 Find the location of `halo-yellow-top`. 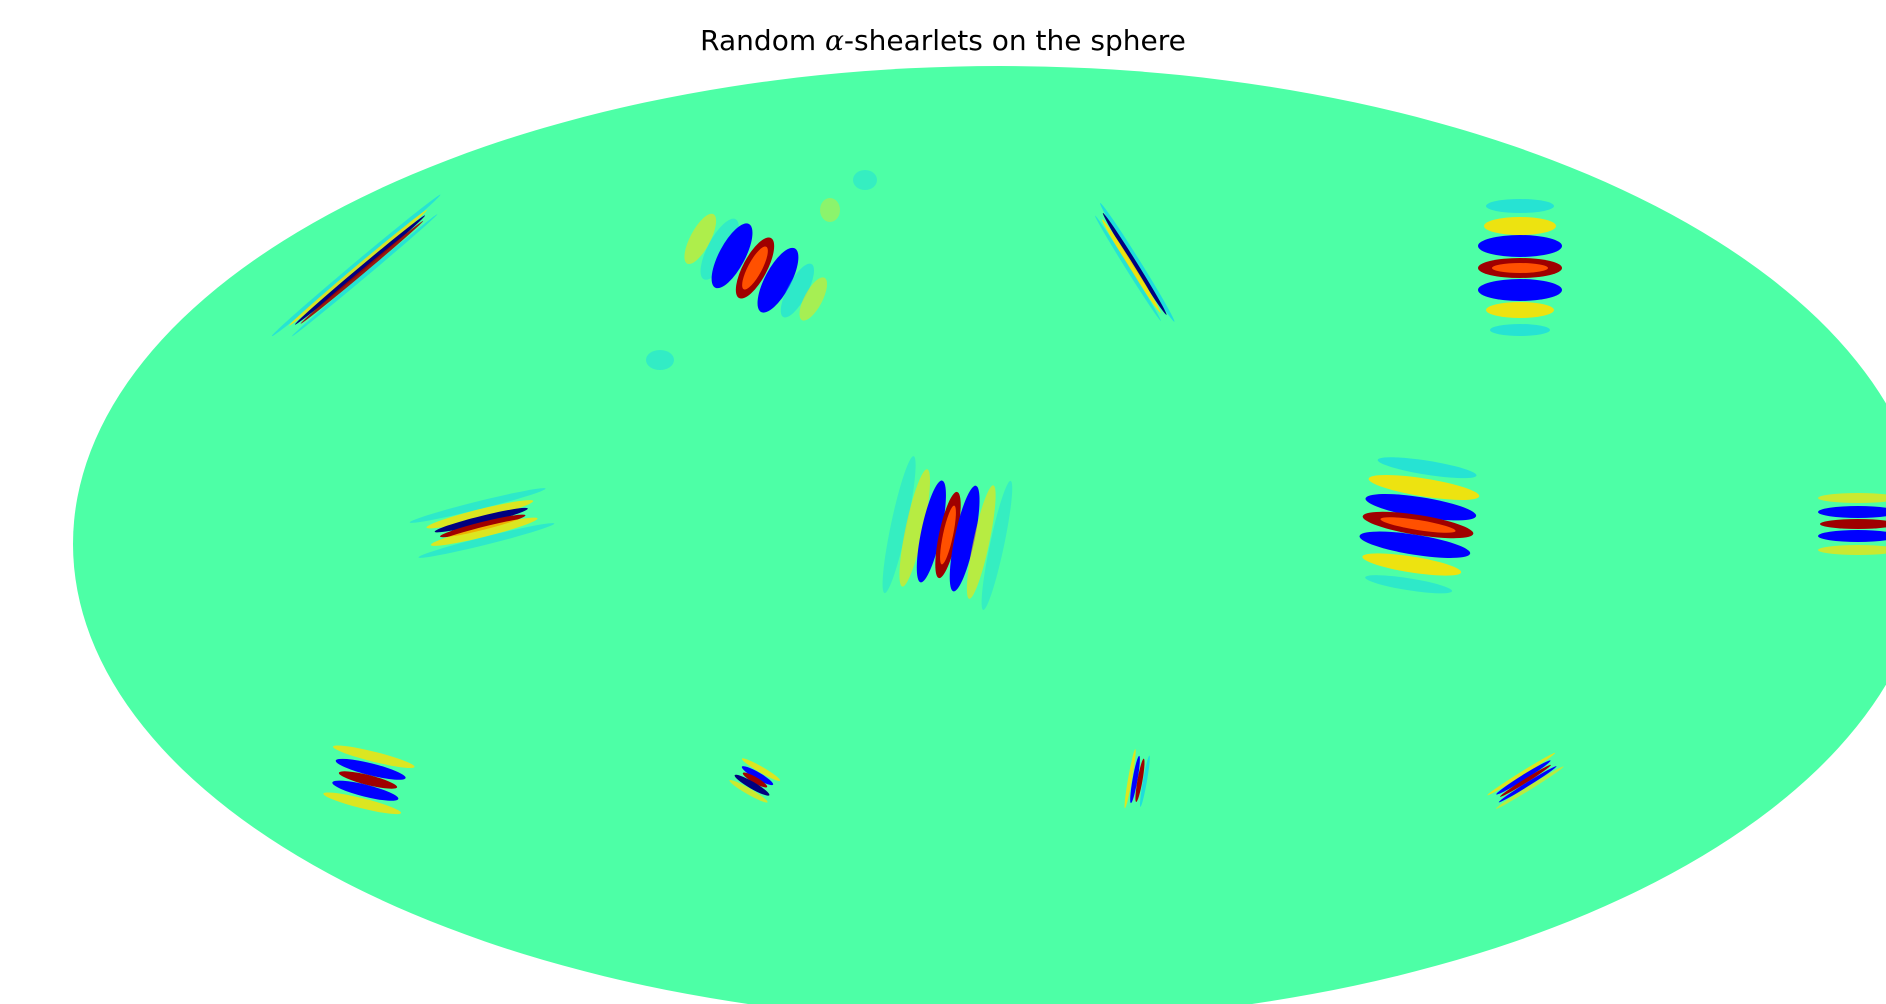

halo-yellow-top is located at coordinates (830, 210).